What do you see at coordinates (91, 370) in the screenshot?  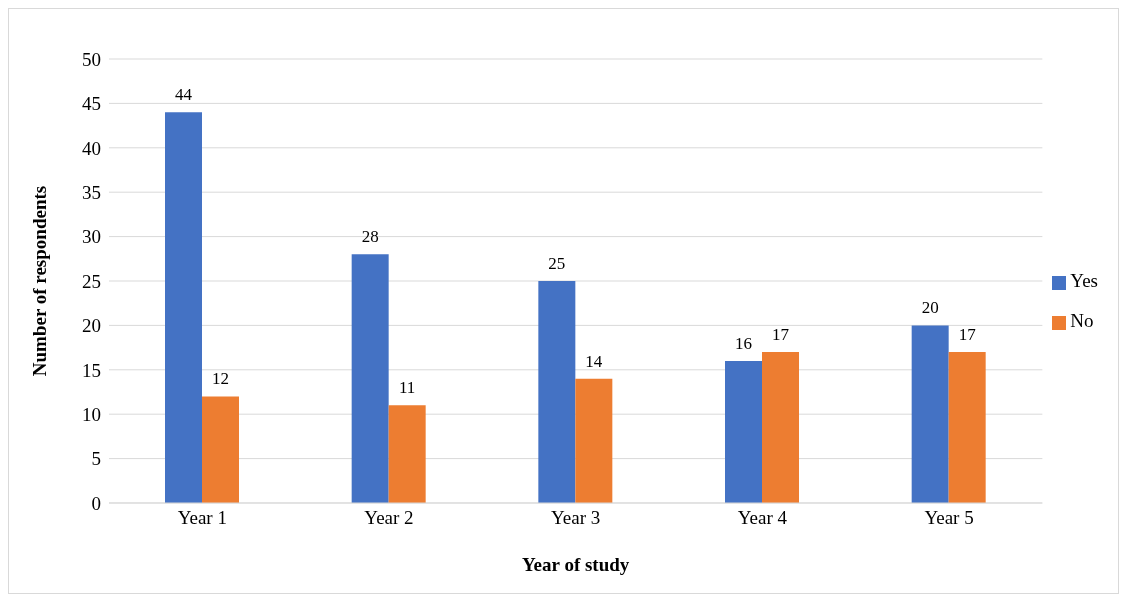 I see `y-tick-label: 15` at bounding box center [91, 370].